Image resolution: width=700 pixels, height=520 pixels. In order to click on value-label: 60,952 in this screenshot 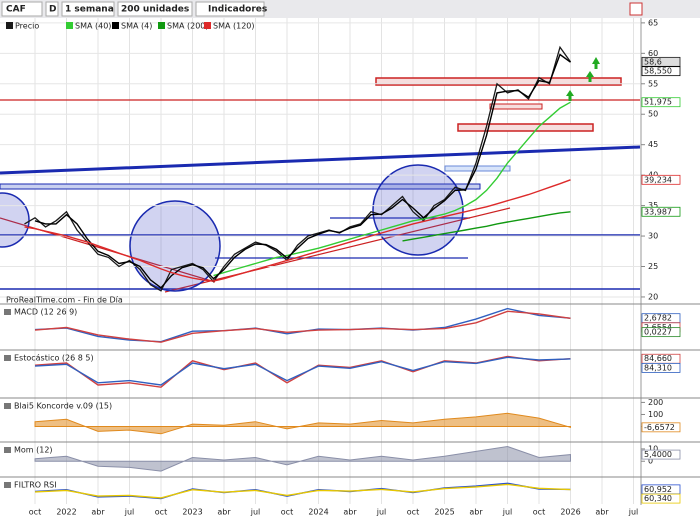, I will do `click(658, 489)`.